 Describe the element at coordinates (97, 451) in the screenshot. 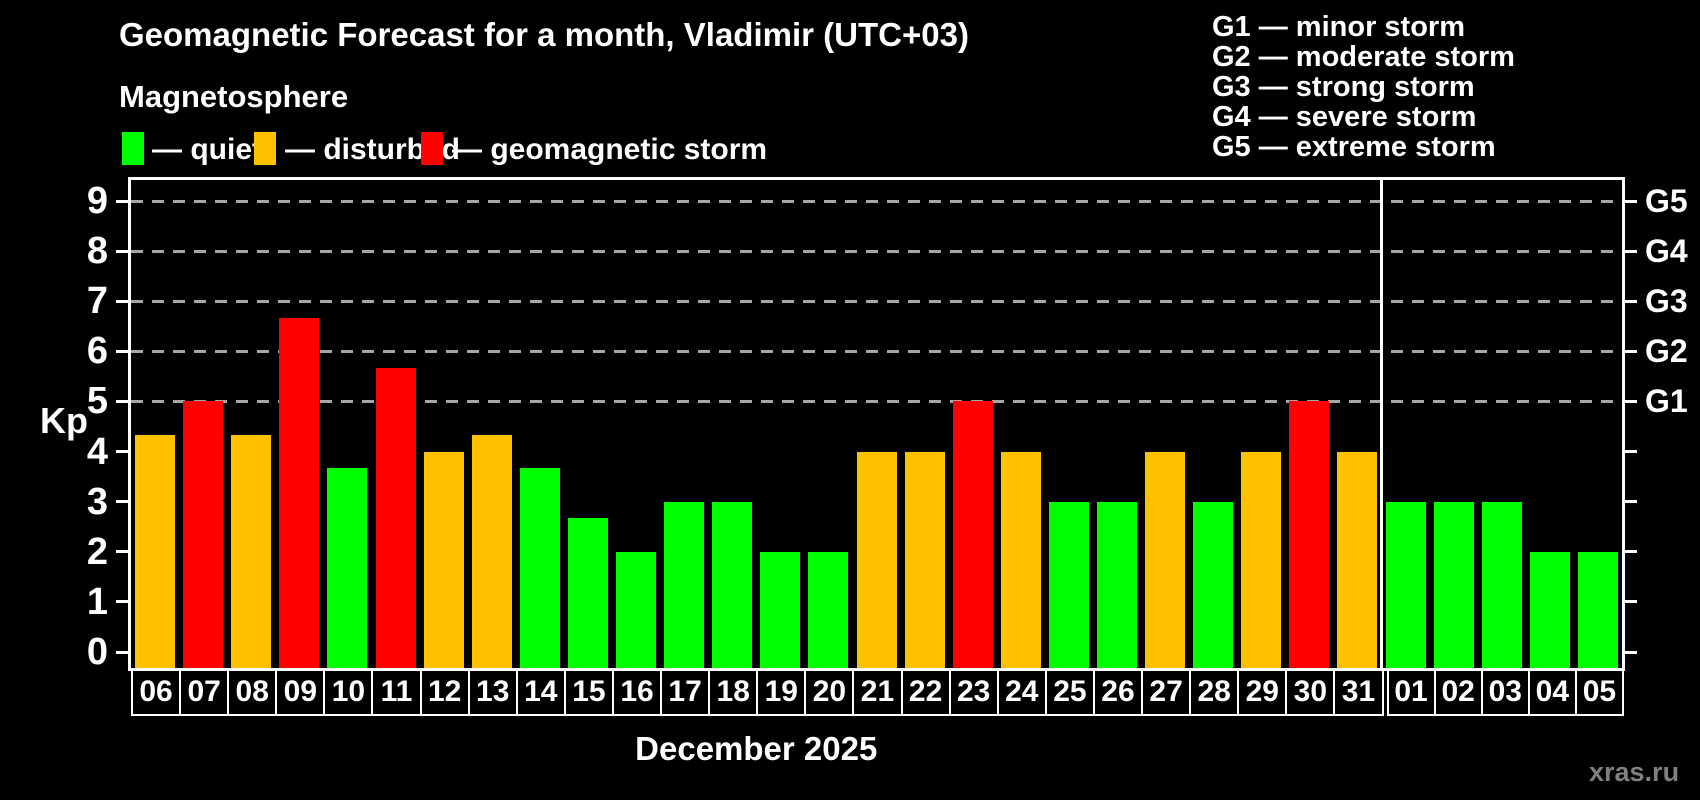

I see `y-tick-label-4: 4` at that location.